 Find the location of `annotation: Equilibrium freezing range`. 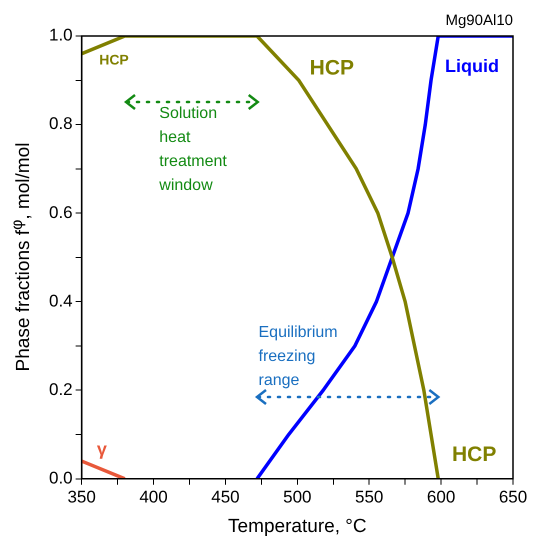

annotation: Equilibrium freezing range is located at coordinates (298, 357).